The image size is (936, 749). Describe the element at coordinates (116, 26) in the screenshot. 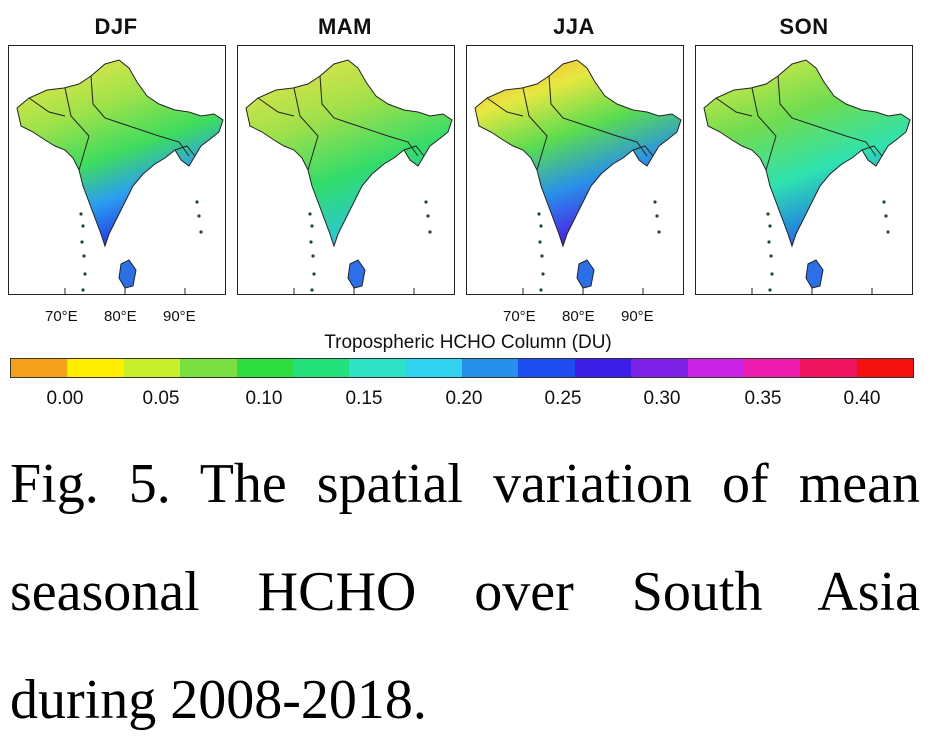

I see `panel-title-djf: DJF` at that location.